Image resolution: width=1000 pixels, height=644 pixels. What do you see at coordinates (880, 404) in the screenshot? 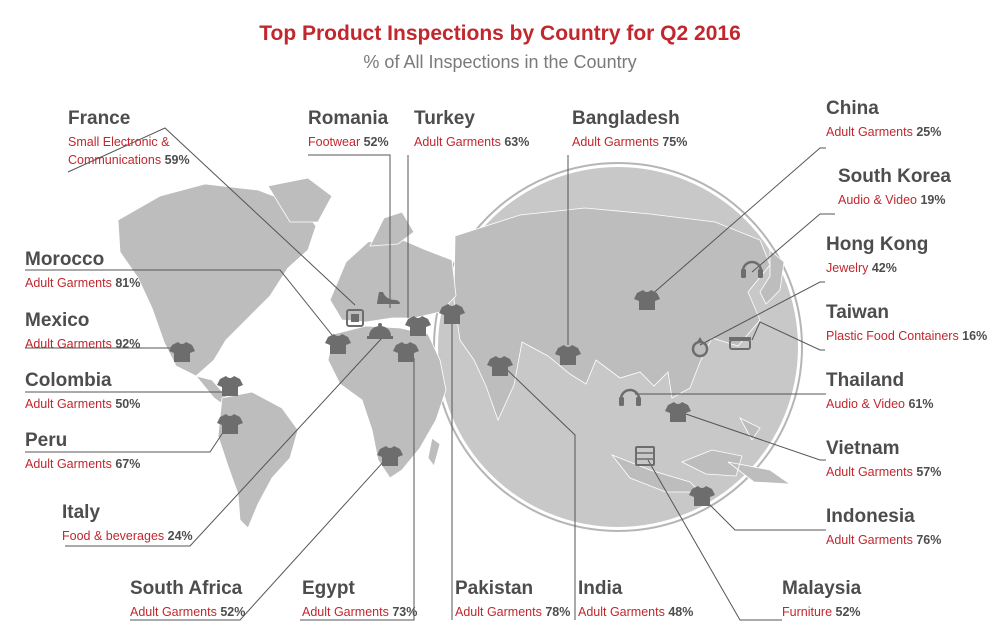
I see `category-label: Audio & Video 61%` at bounding box center [880, 404].